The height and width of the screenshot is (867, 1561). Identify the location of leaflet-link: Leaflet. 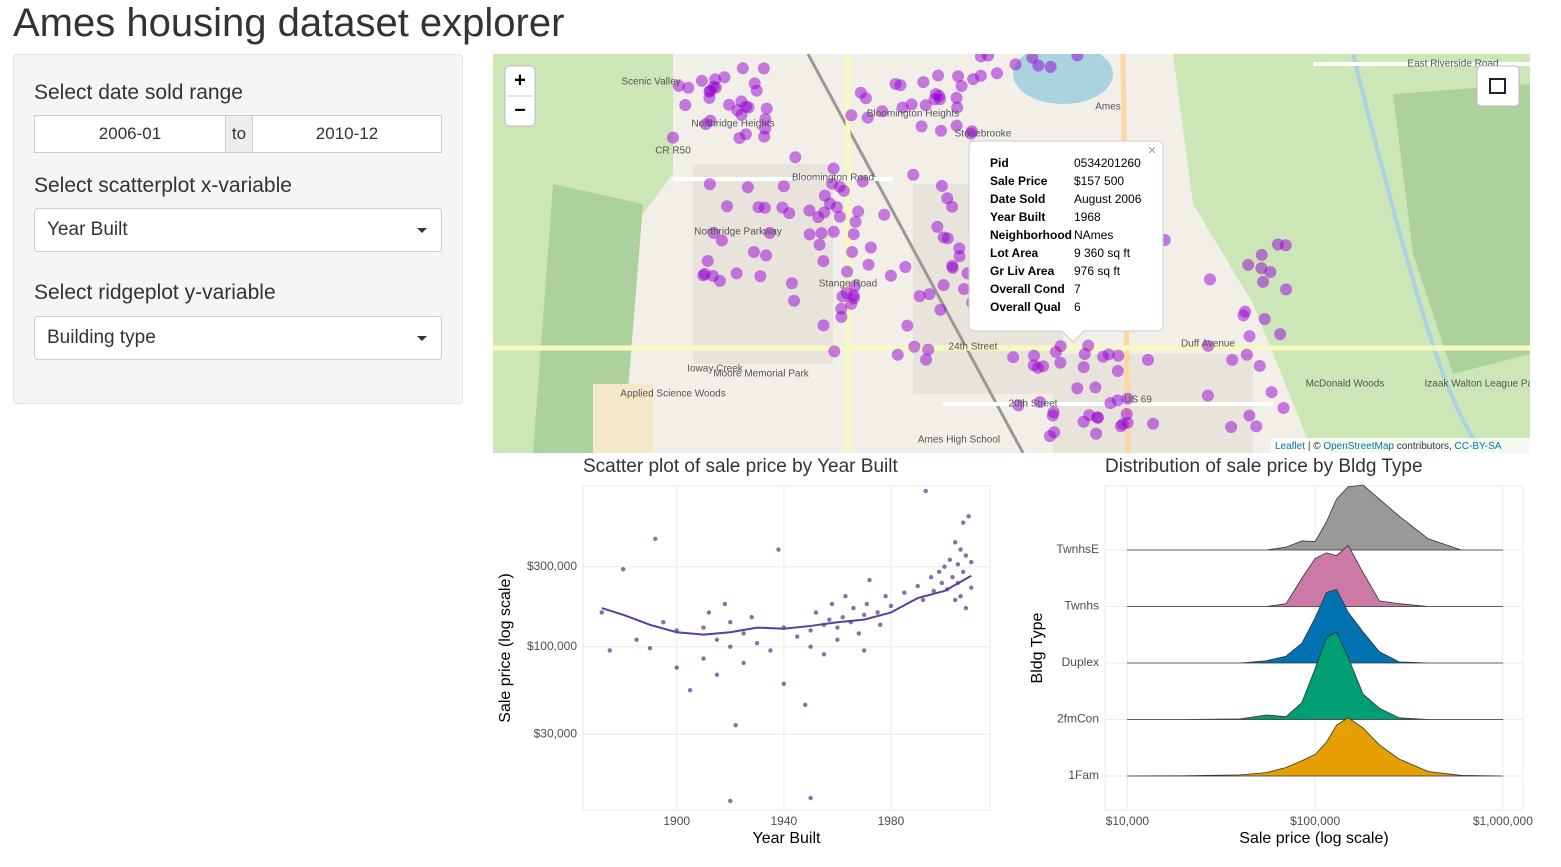
(1290, 446).